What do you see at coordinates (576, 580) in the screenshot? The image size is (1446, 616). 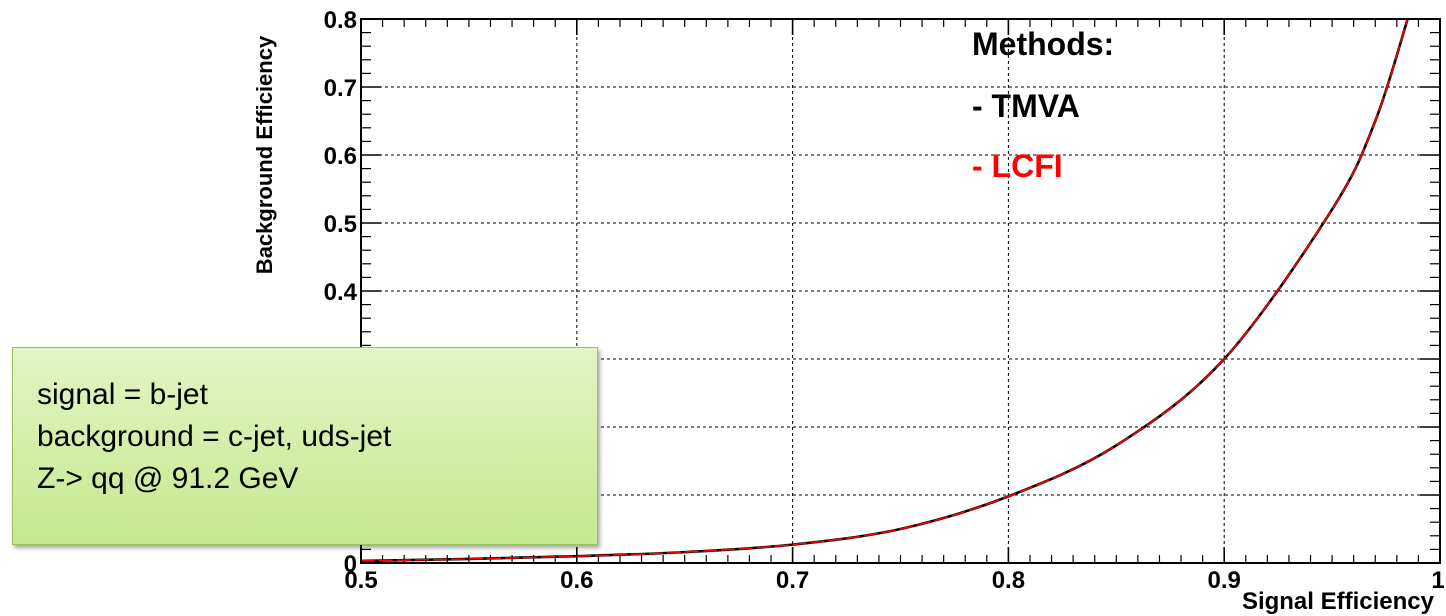 I see `x-tick-label: 0.6` at bounding box center [576, 580].